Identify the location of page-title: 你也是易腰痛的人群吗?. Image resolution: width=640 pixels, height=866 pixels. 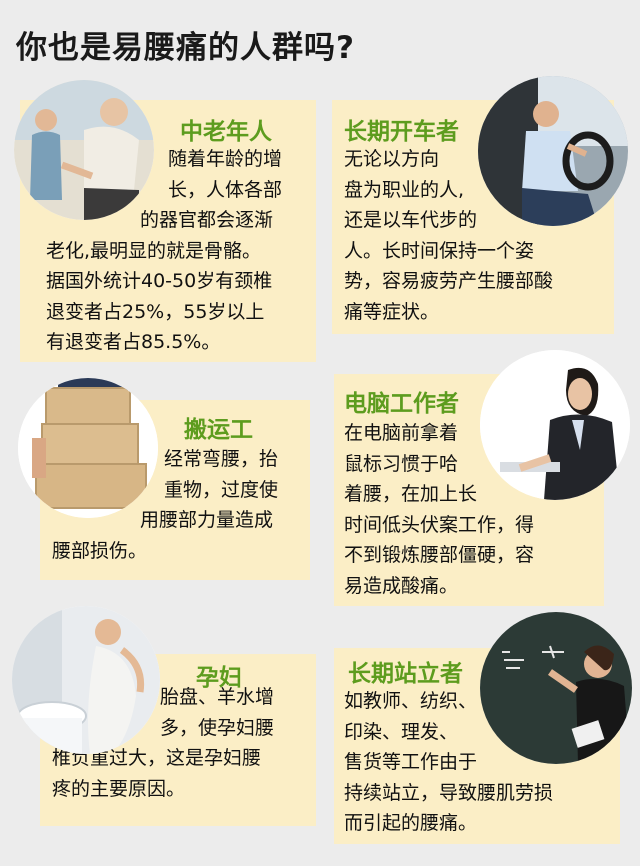
(185, 48).